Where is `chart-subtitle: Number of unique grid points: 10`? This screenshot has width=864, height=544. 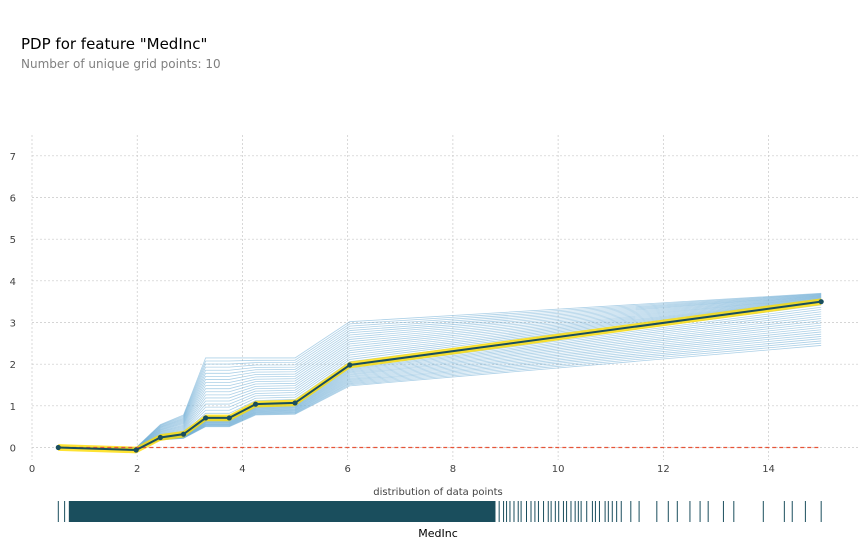 chart-subtitle: Number of unique grid points: 10 is located at coordinates (121, 64).